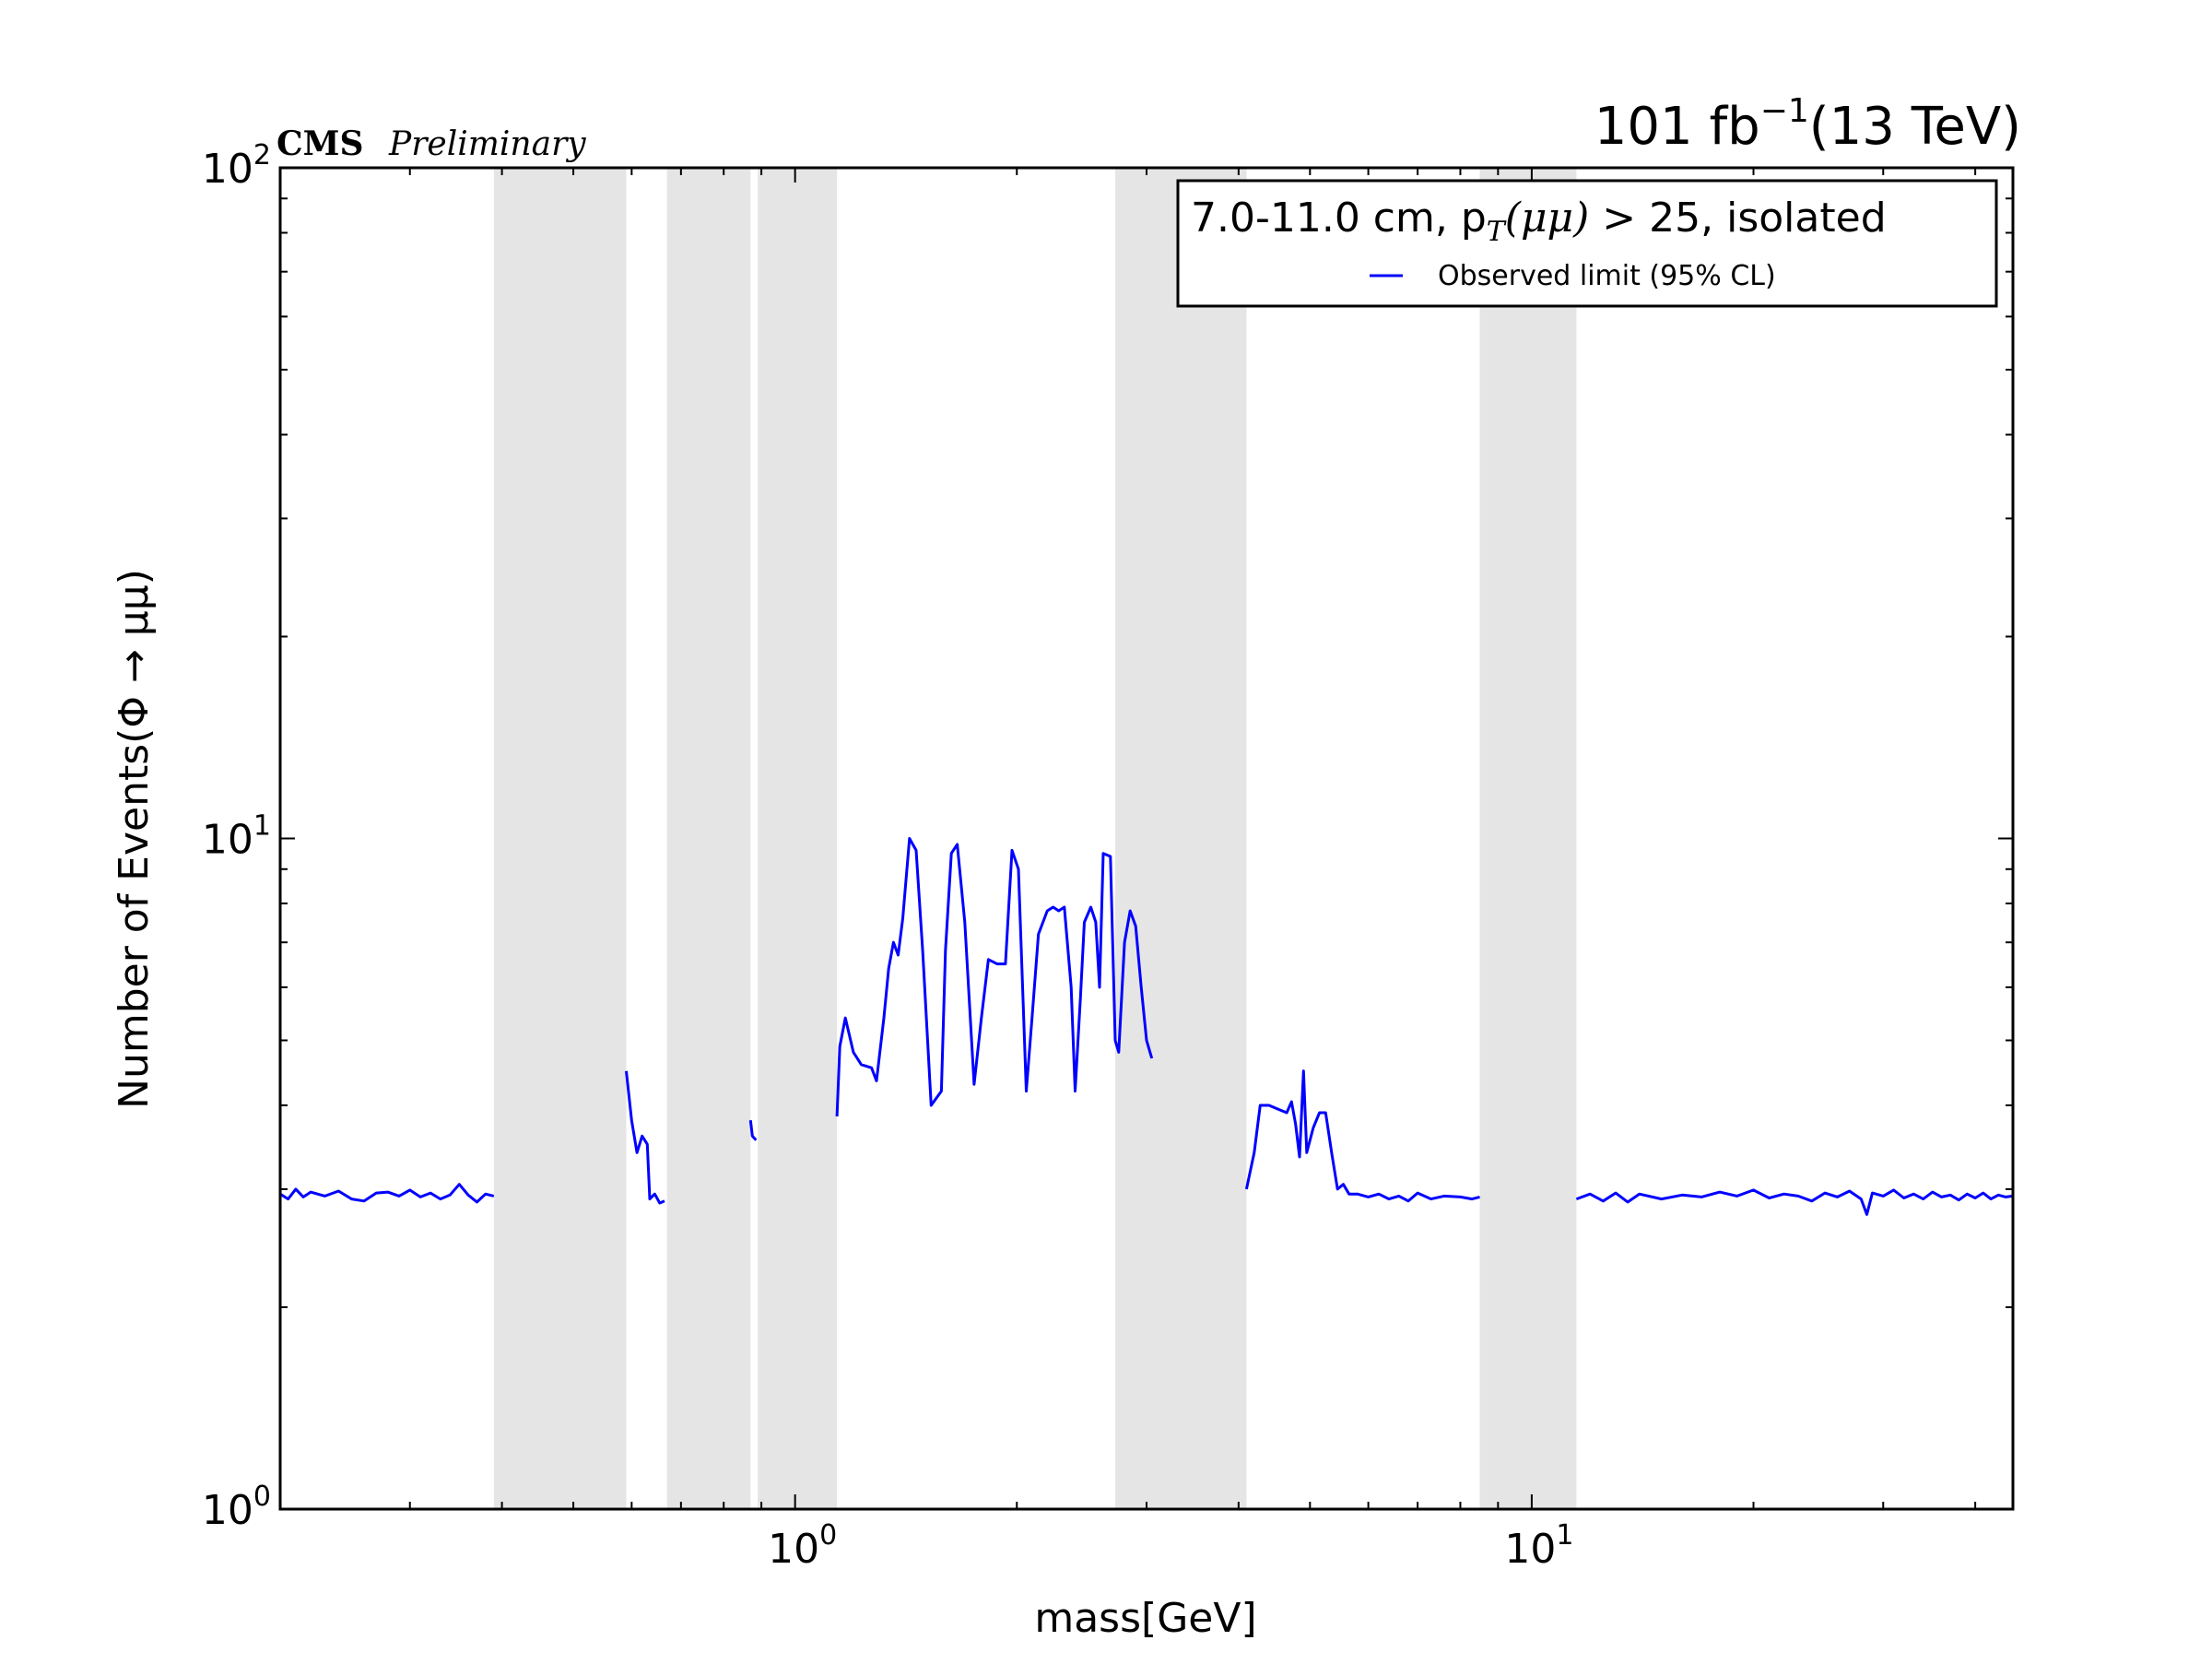  What do you see at coordinates (262, 1497) in the screenshot?
I see `y-tick-label-0-exponent: 0` at bounding box center [262, 1497].